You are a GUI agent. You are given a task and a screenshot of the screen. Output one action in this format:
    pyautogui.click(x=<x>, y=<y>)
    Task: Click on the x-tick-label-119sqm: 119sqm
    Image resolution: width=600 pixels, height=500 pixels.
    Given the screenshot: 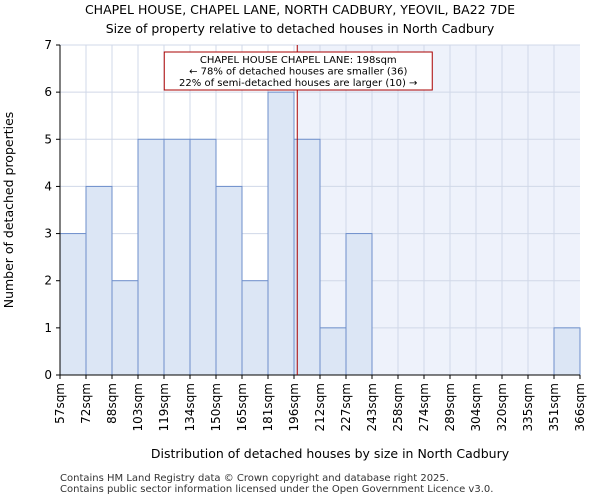 What is the action you would take?
    pyautogui.click(x=164, y=407)
    